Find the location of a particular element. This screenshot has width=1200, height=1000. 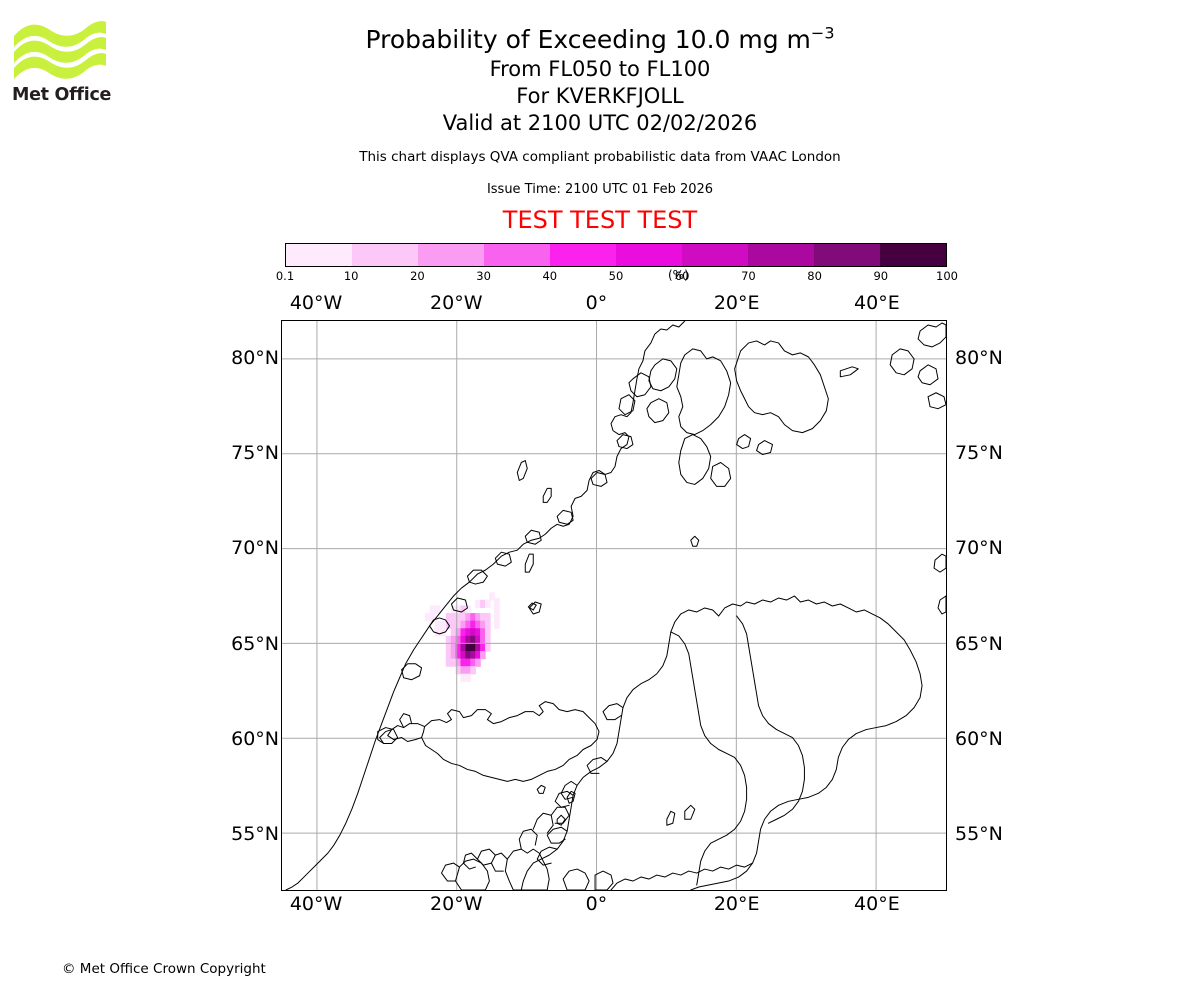

colorbar-tick-60: 60 is located at coordinates (682, 276).